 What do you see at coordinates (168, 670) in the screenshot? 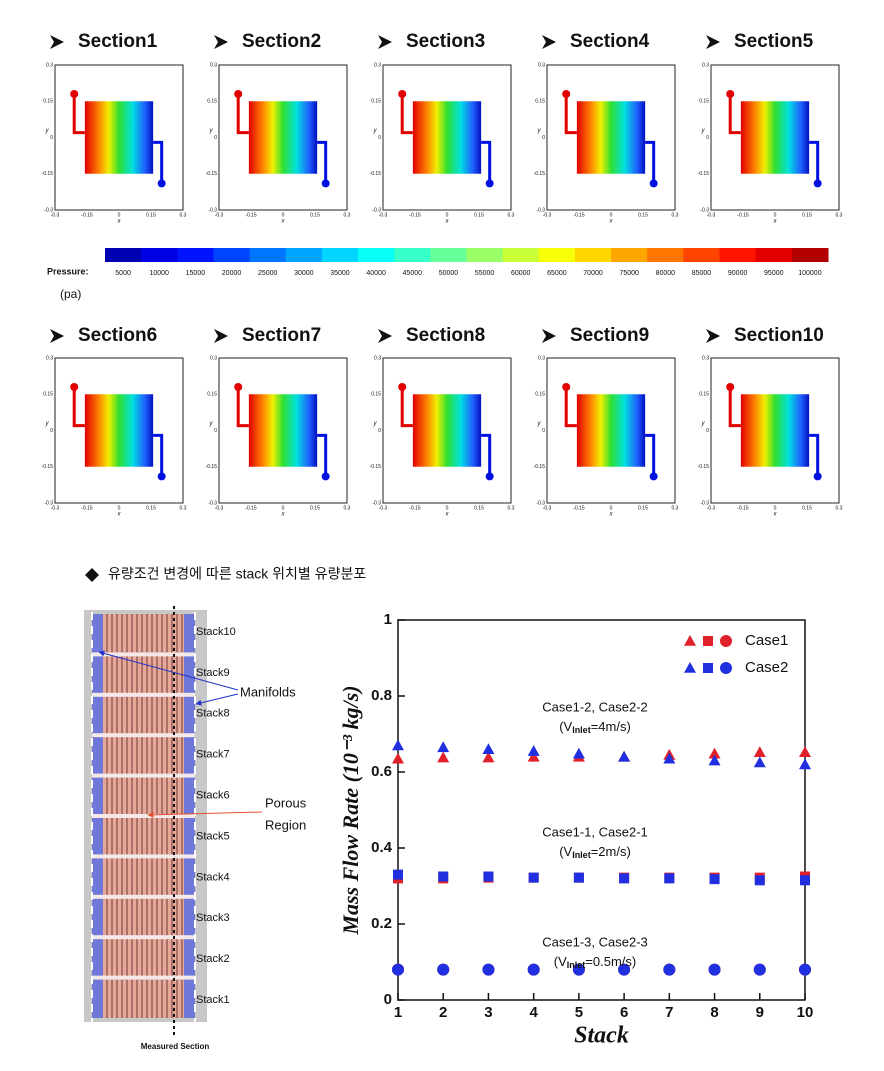
I see `manifold-arrow` at bounding box center [168, 670].